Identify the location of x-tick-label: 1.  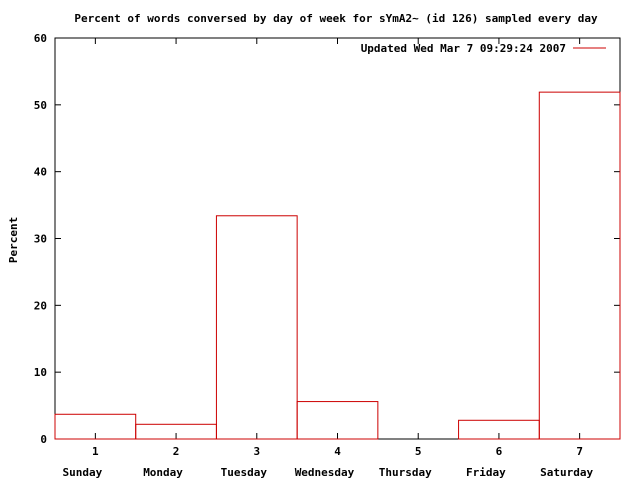
(95, 451).